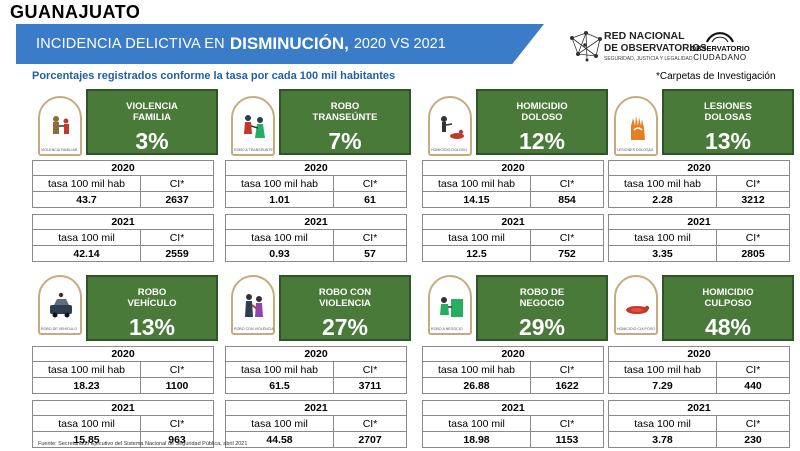 This screenshot has width=800, height=451. I want to click on ci-value: 61, so click(370, 199).